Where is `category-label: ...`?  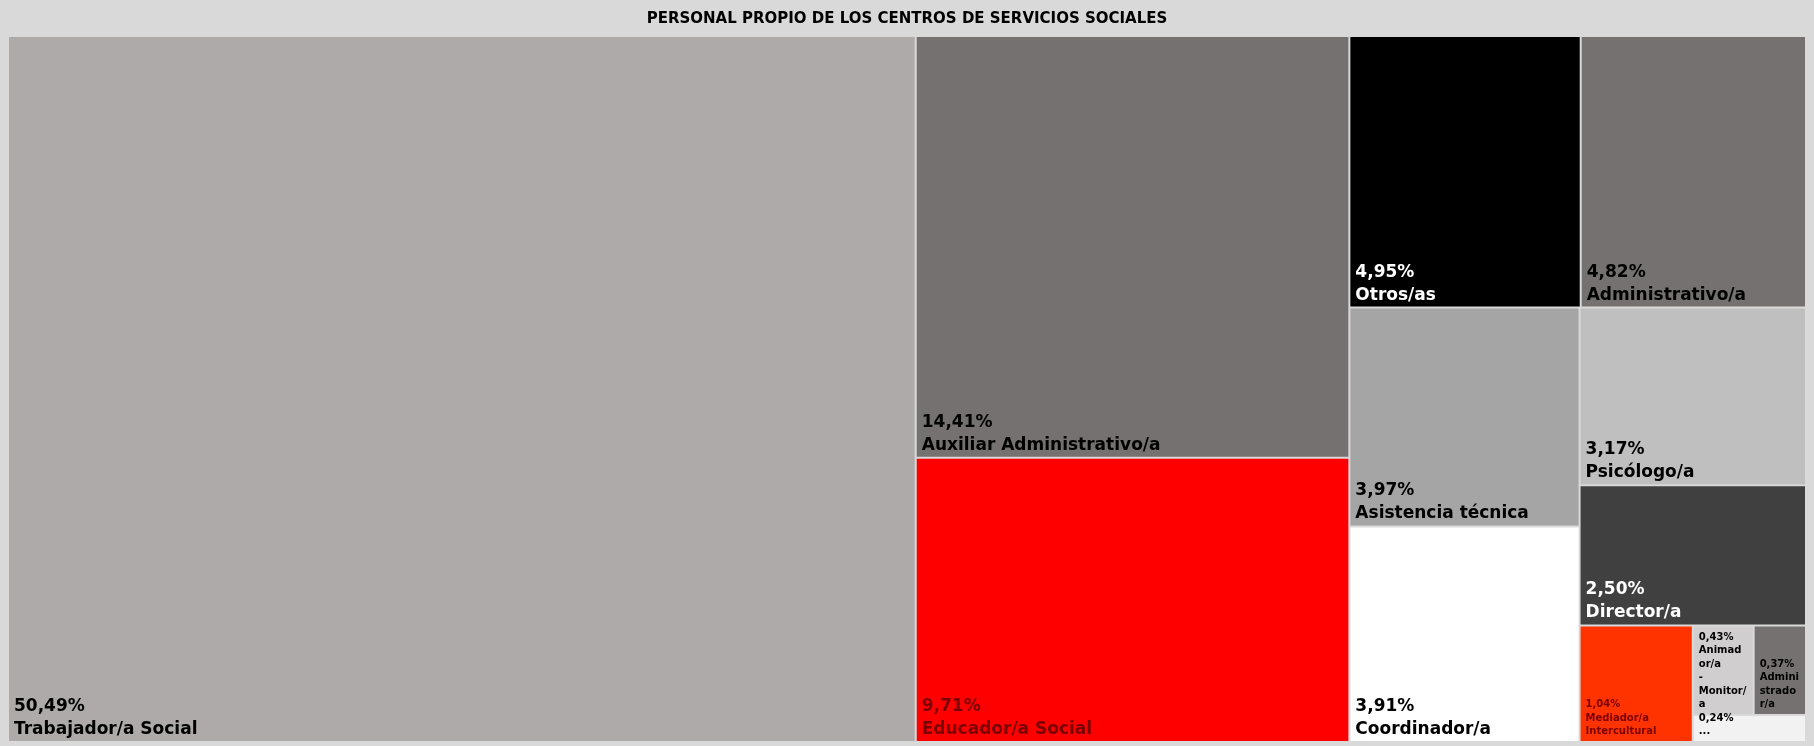 category-label: ... is located at coordinates (1704, 730).